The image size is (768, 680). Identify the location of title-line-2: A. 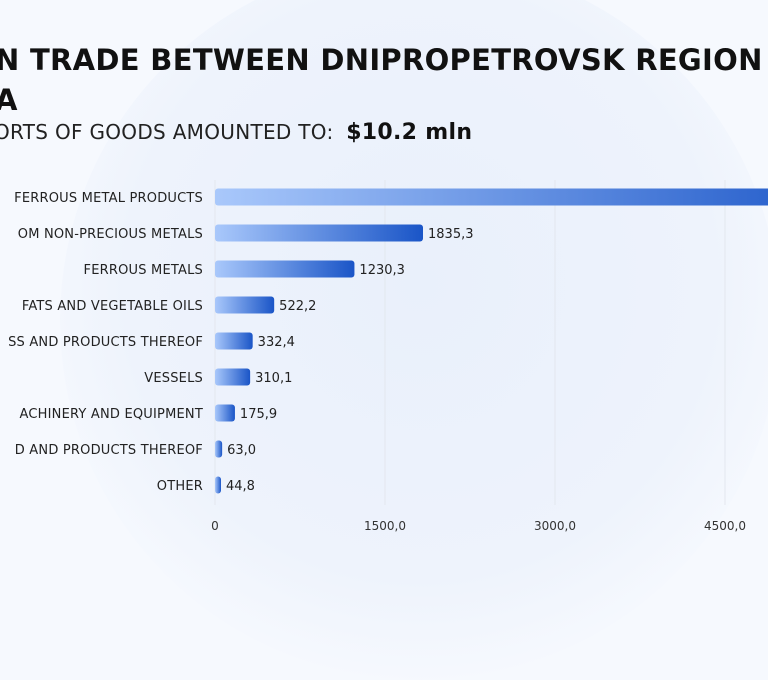
(9, 100).